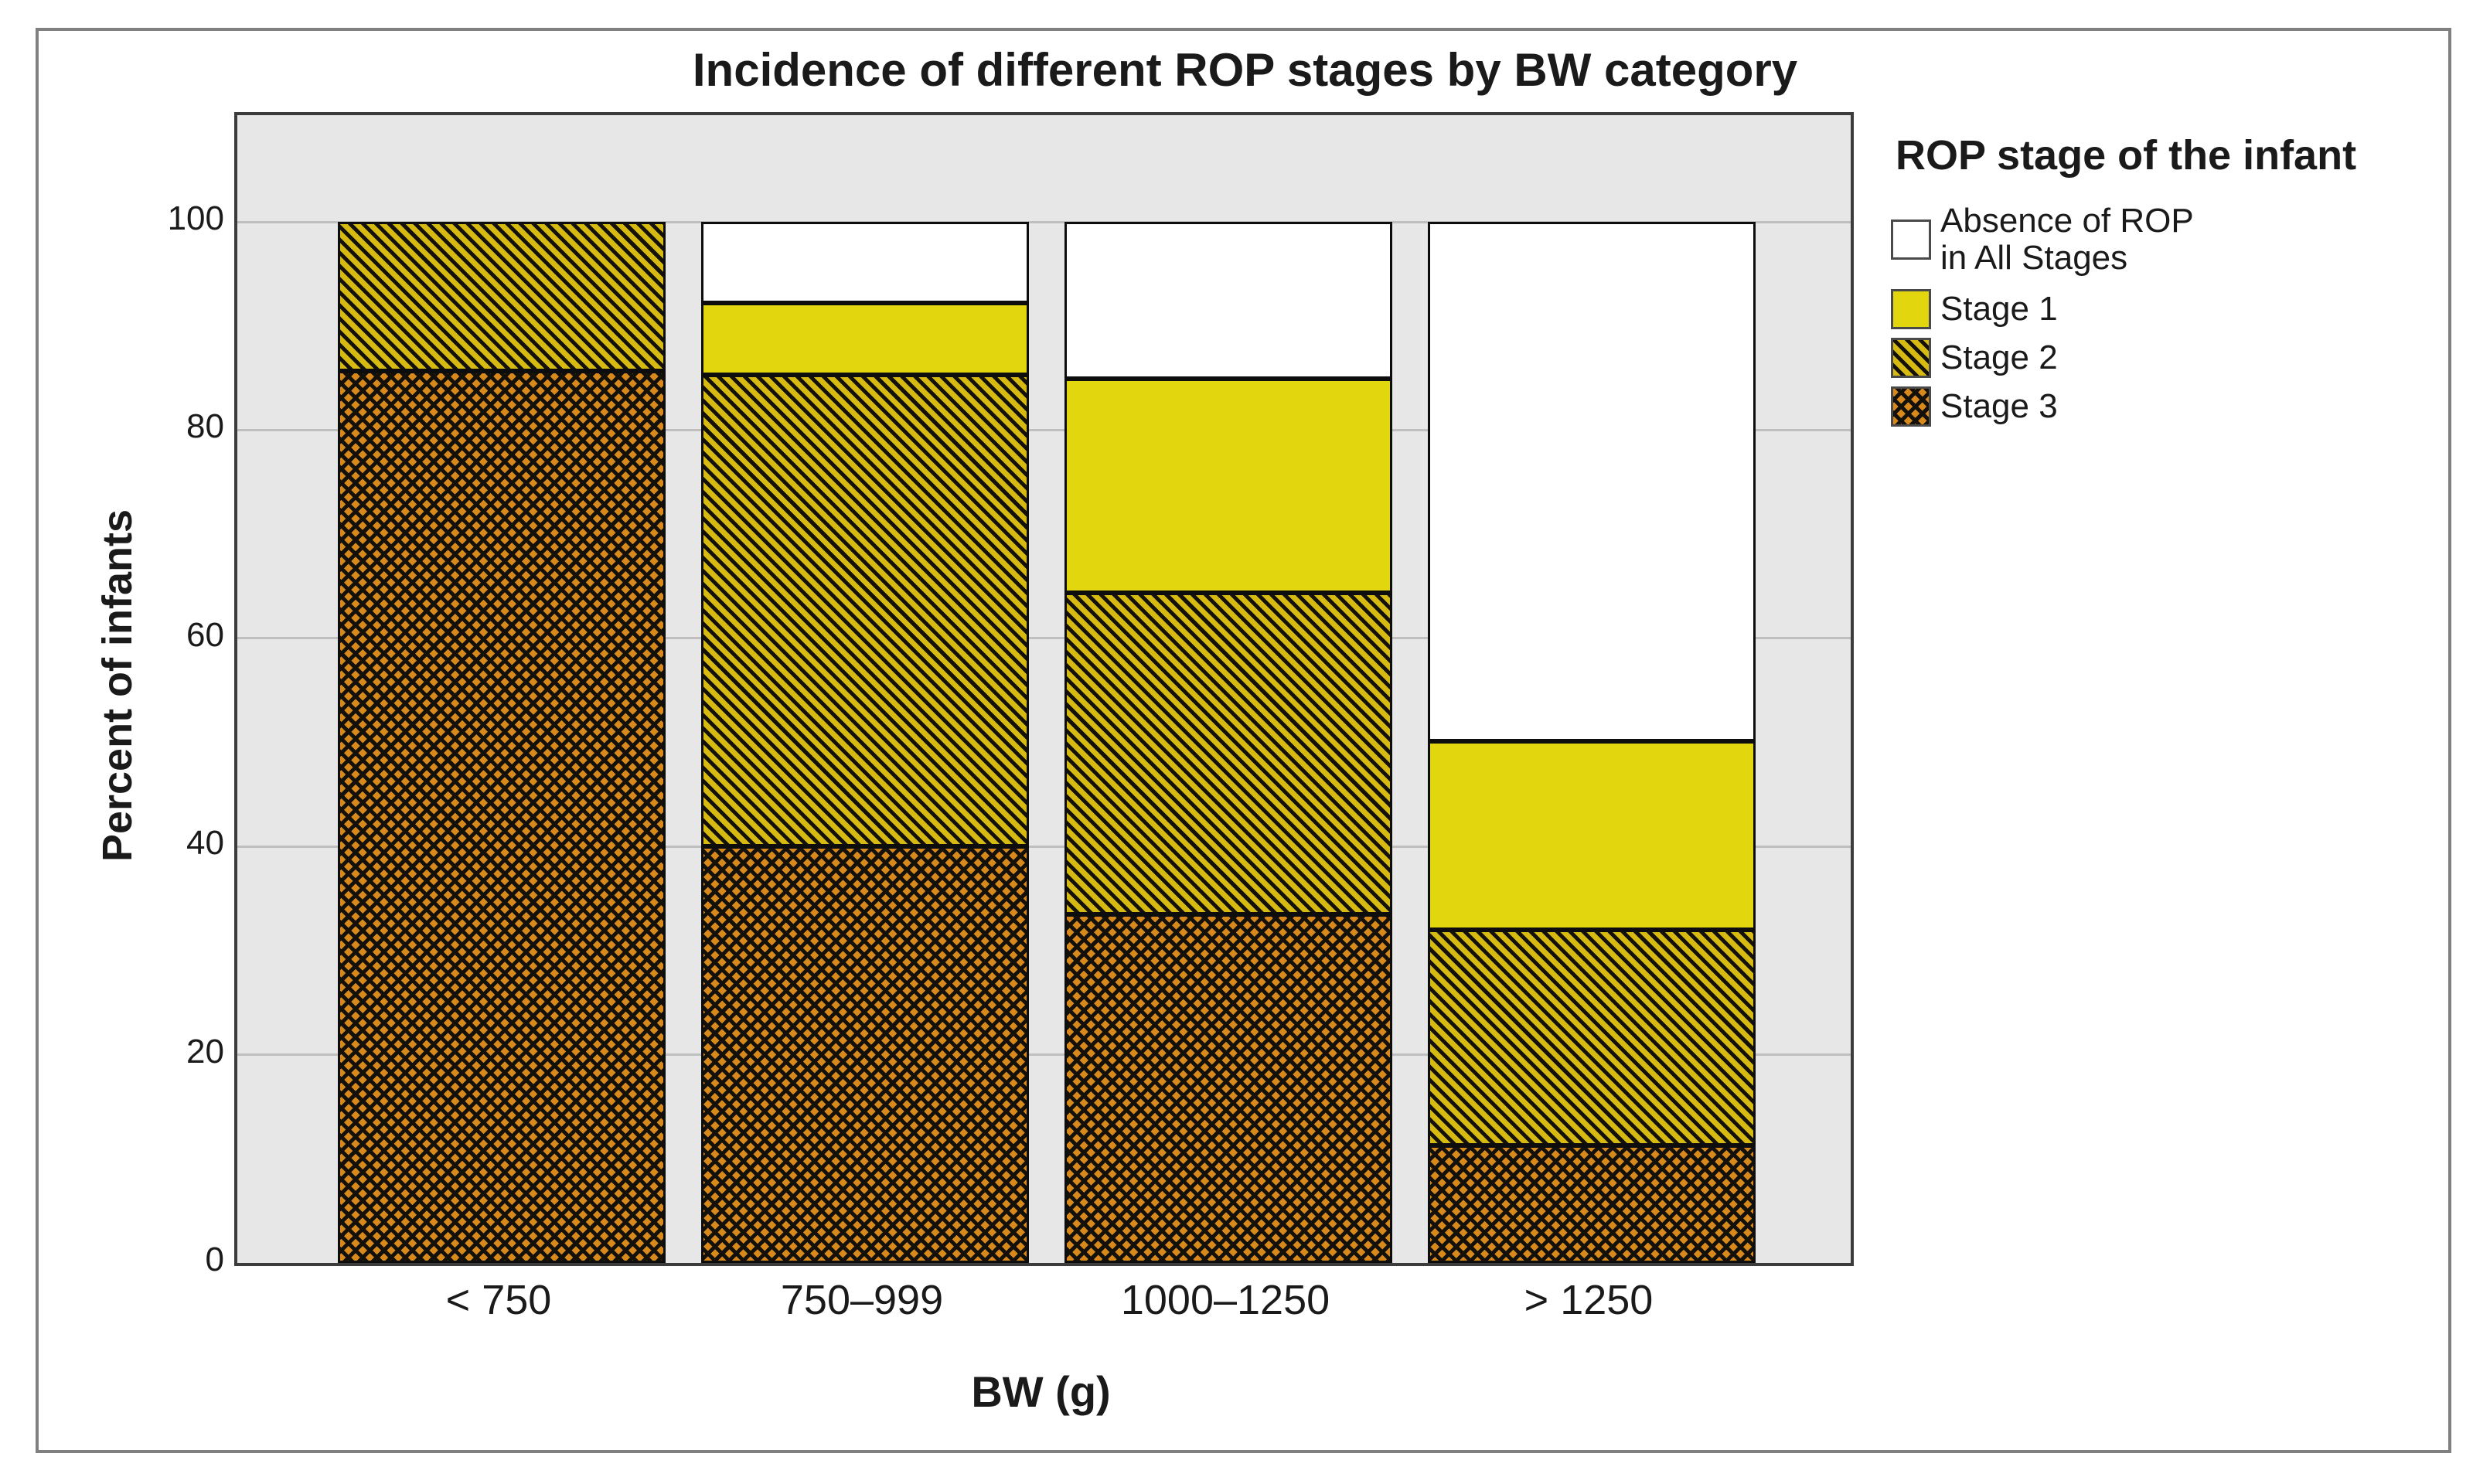  What do you see at coordinates (205, 426) in the screenshot?
I see `y-tick-label-80: 80` at bounding box center [205, 426].